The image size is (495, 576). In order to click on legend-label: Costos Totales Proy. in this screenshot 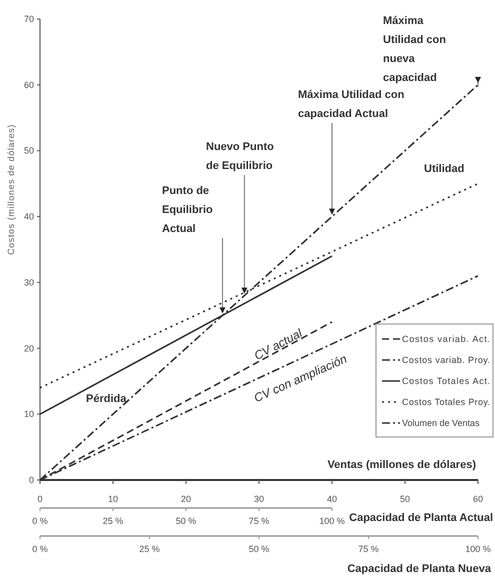, I will do `click(446, 402)`.